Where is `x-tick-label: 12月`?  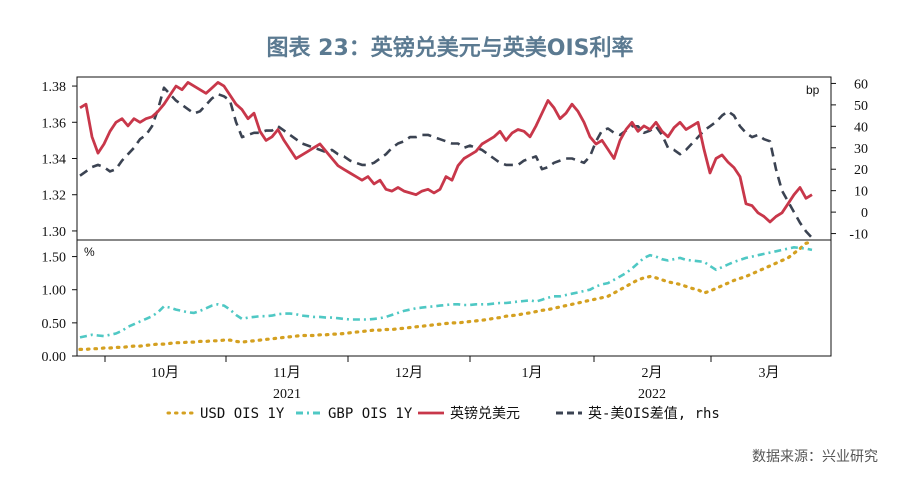
x-tick-label: 12月 is located at coordinates (409, 373).